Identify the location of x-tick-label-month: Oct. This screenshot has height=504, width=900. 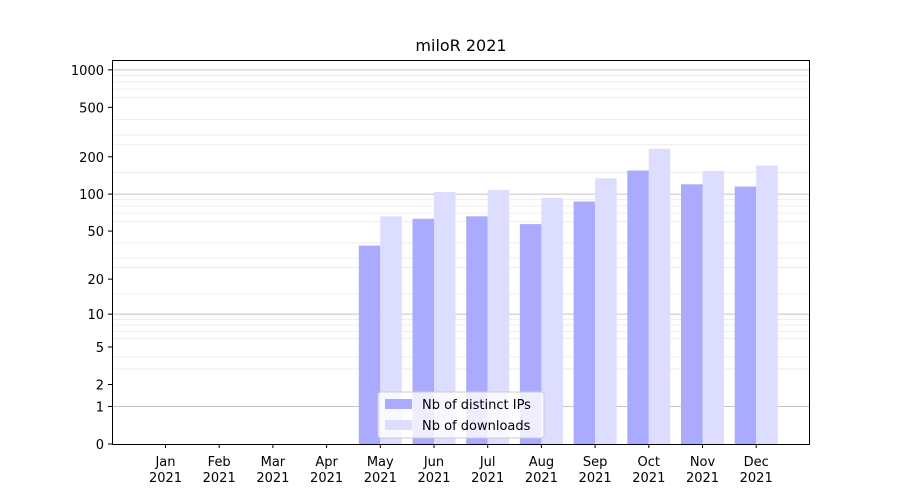
(649, 462).